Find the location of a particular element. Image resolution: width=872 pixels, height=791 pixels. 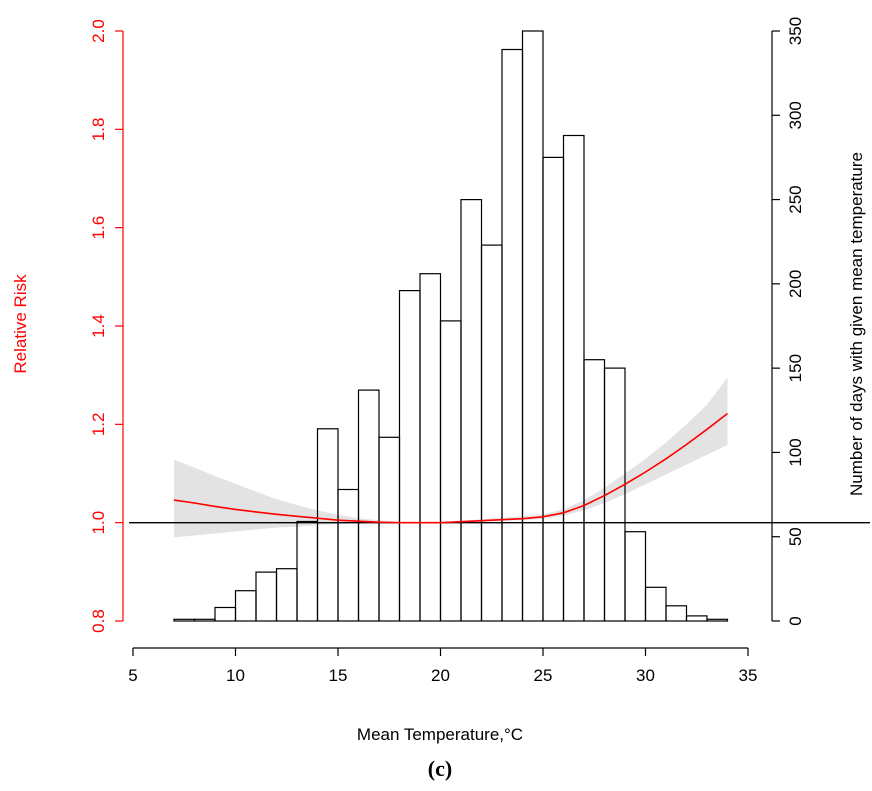

x-tick-label: 30 is located at coordinates (645, 675).